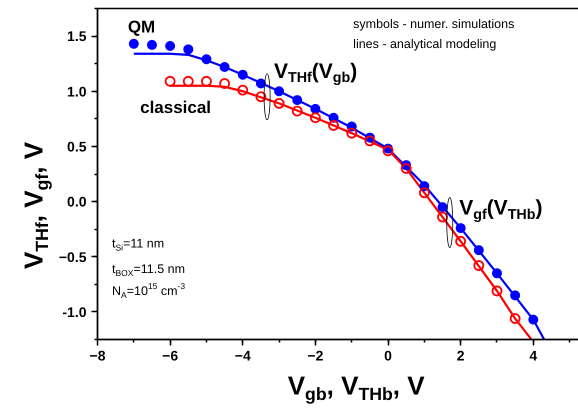 This screenshot has width=578, height=410. I want to click on y-tick-label: -1.0, so click(74, 312).